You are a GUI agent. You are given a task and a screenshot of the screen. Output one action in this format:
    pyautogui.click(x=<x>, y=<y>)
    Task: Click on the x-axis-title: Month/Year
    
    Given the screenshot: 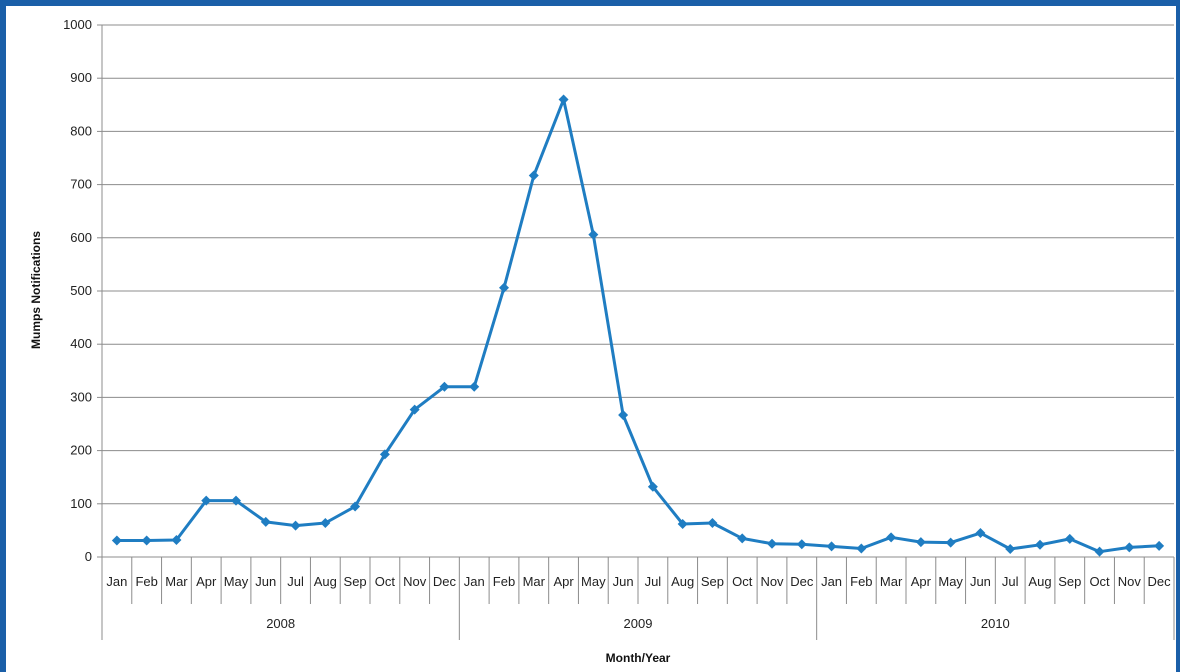 What is the action you would take?
    pyautogui.click(x=638, y=658)
    